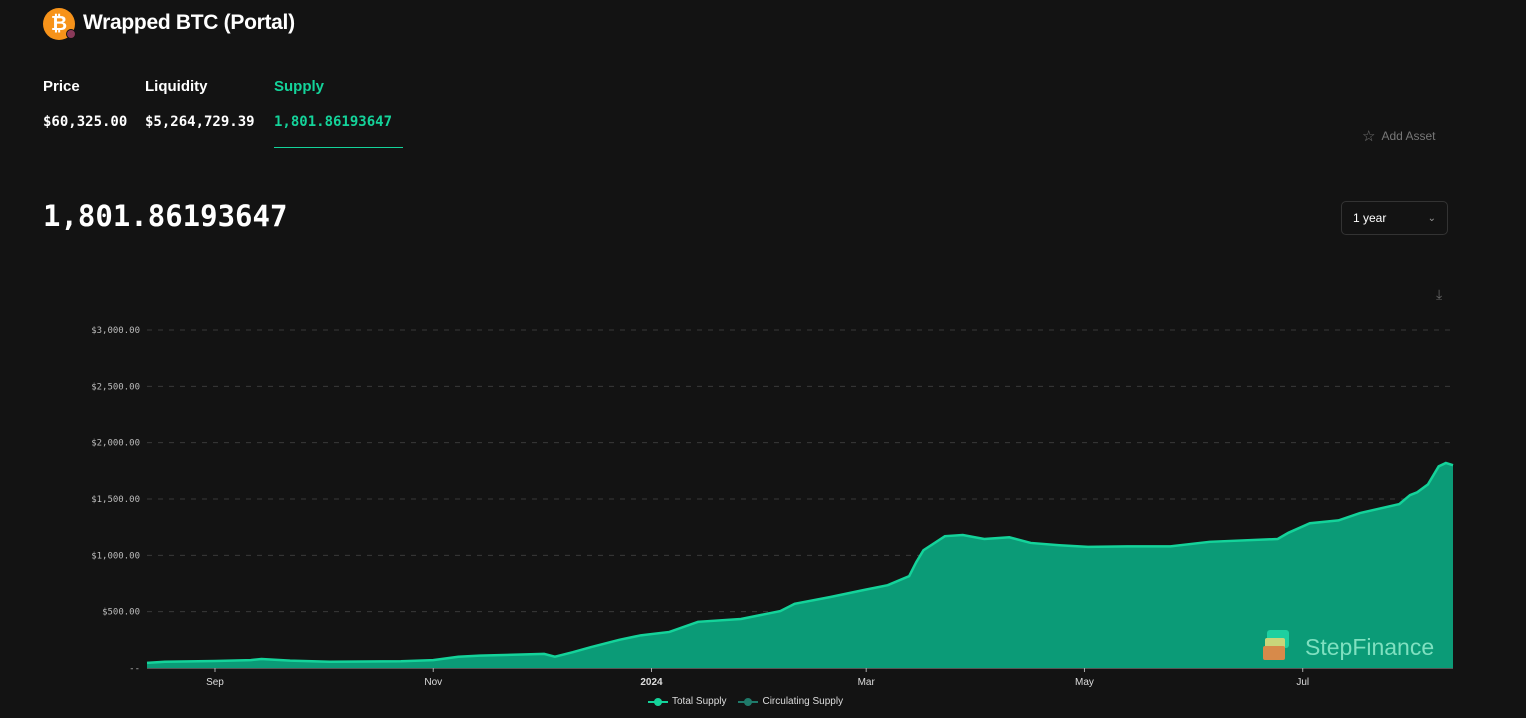 This screenshot has width=1526, height=718. I want to click on add-asset-button: ☆ Add Asset, so click(1399, 136).